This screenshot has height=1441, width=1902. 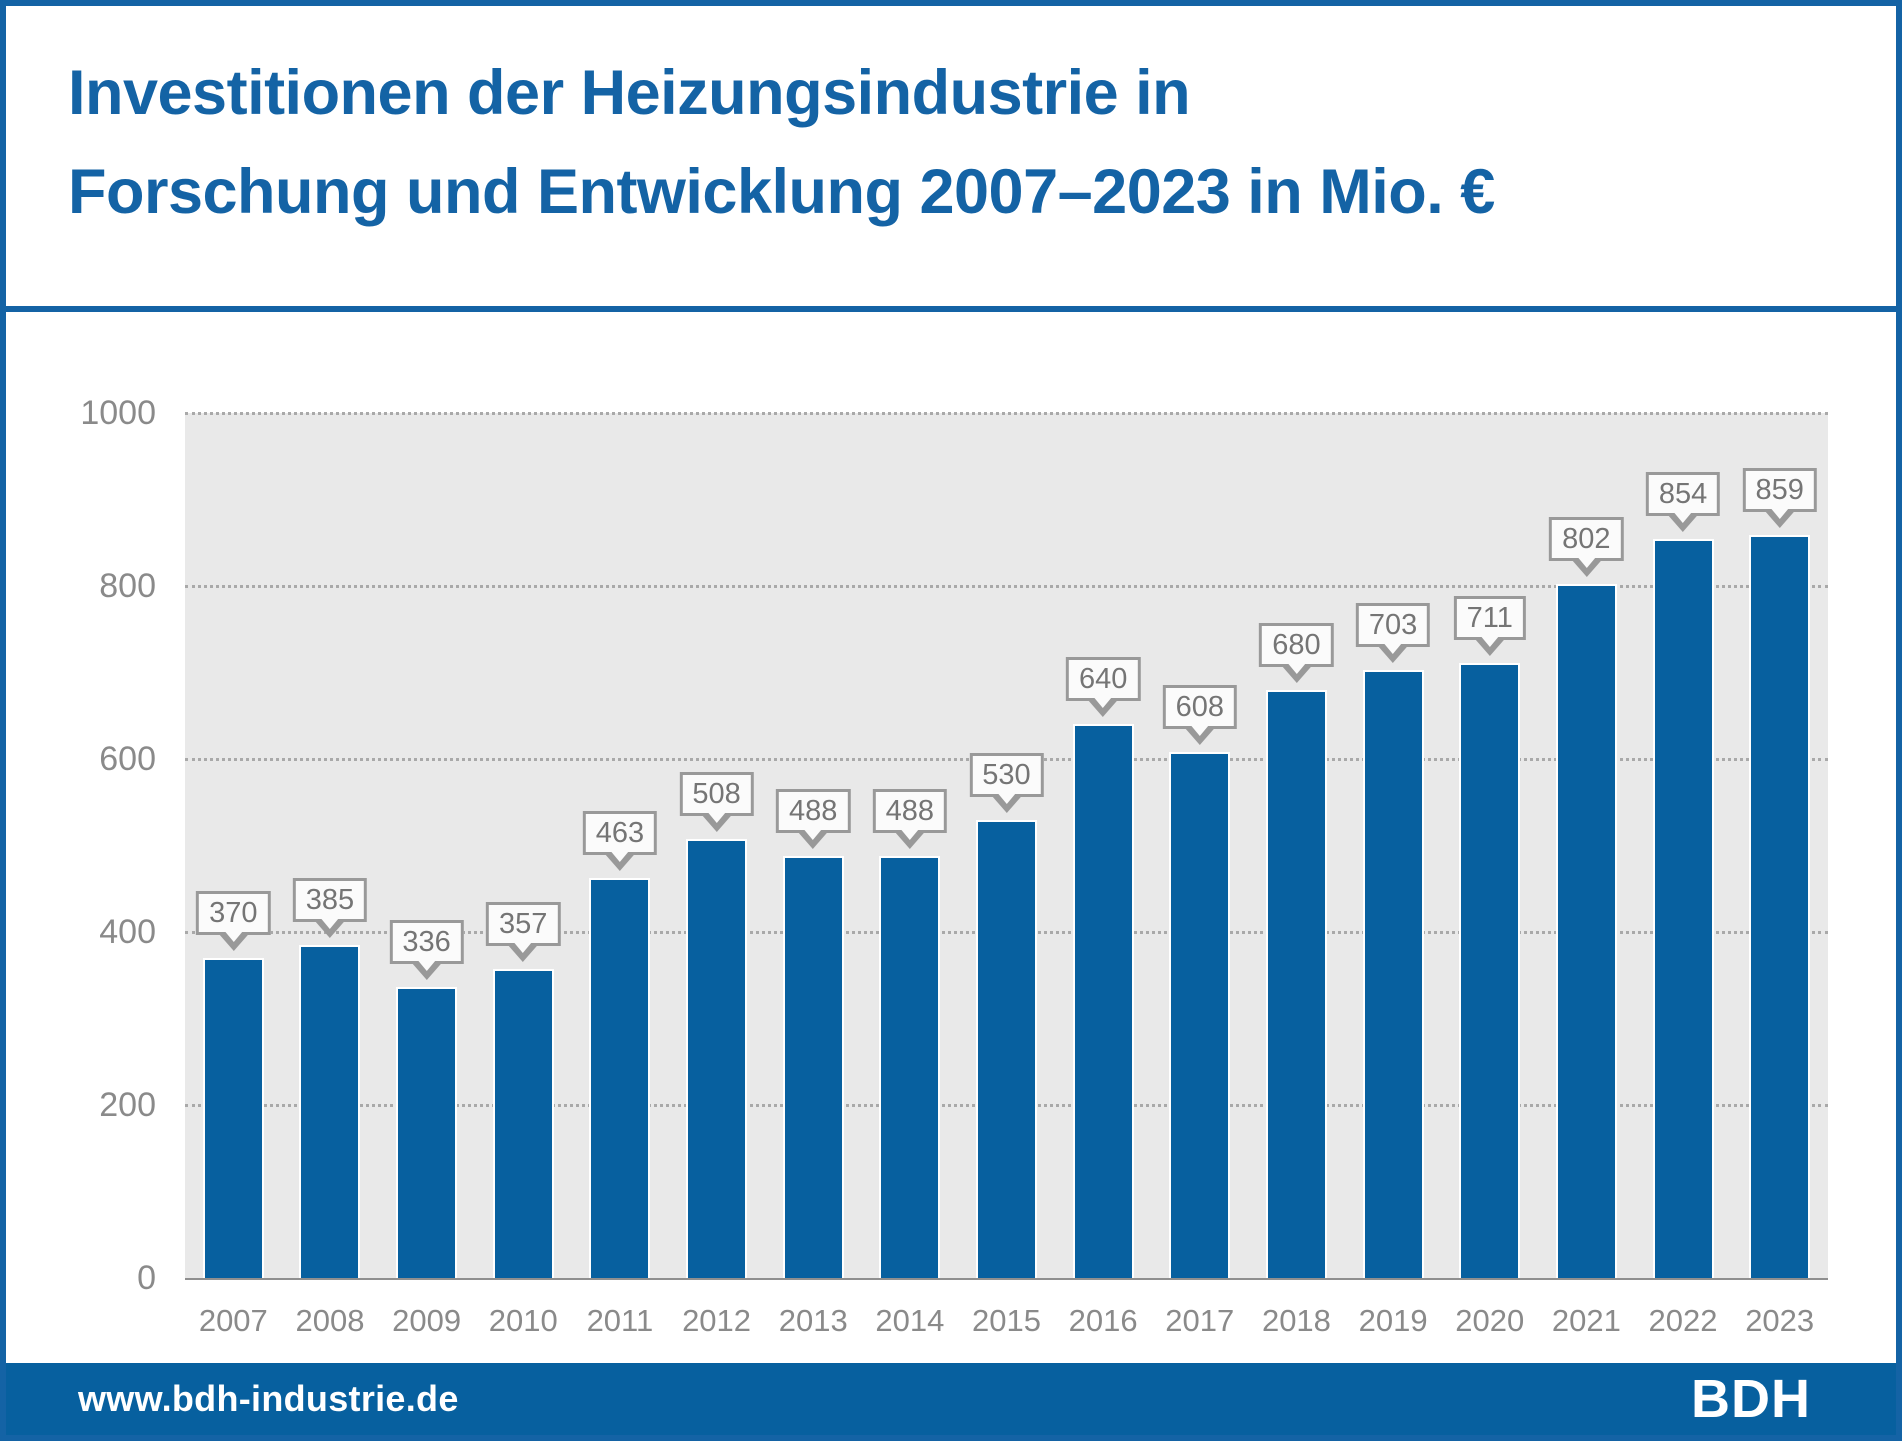 I want to click on value-callout-2016: 640, so click(x=1103, y=687).